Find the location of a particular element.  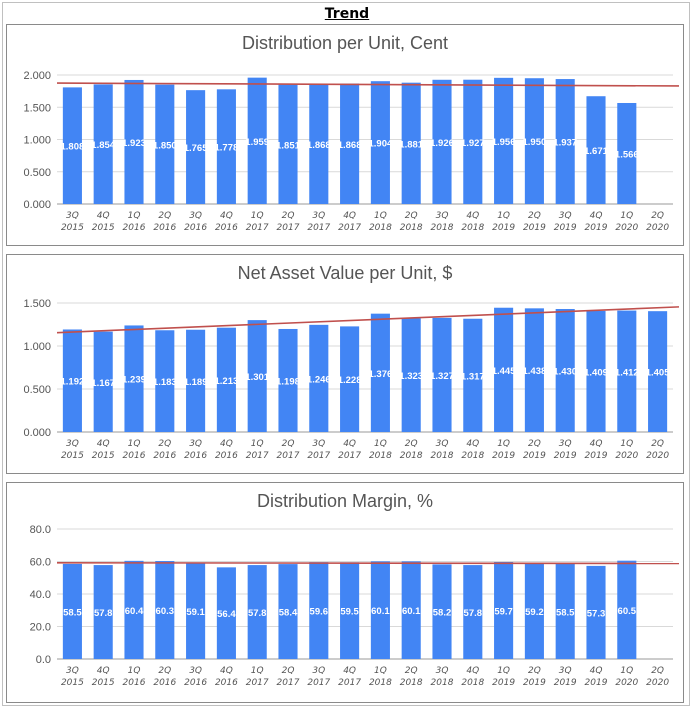

data-label: 1.317 is located at coordinates (473, 376).